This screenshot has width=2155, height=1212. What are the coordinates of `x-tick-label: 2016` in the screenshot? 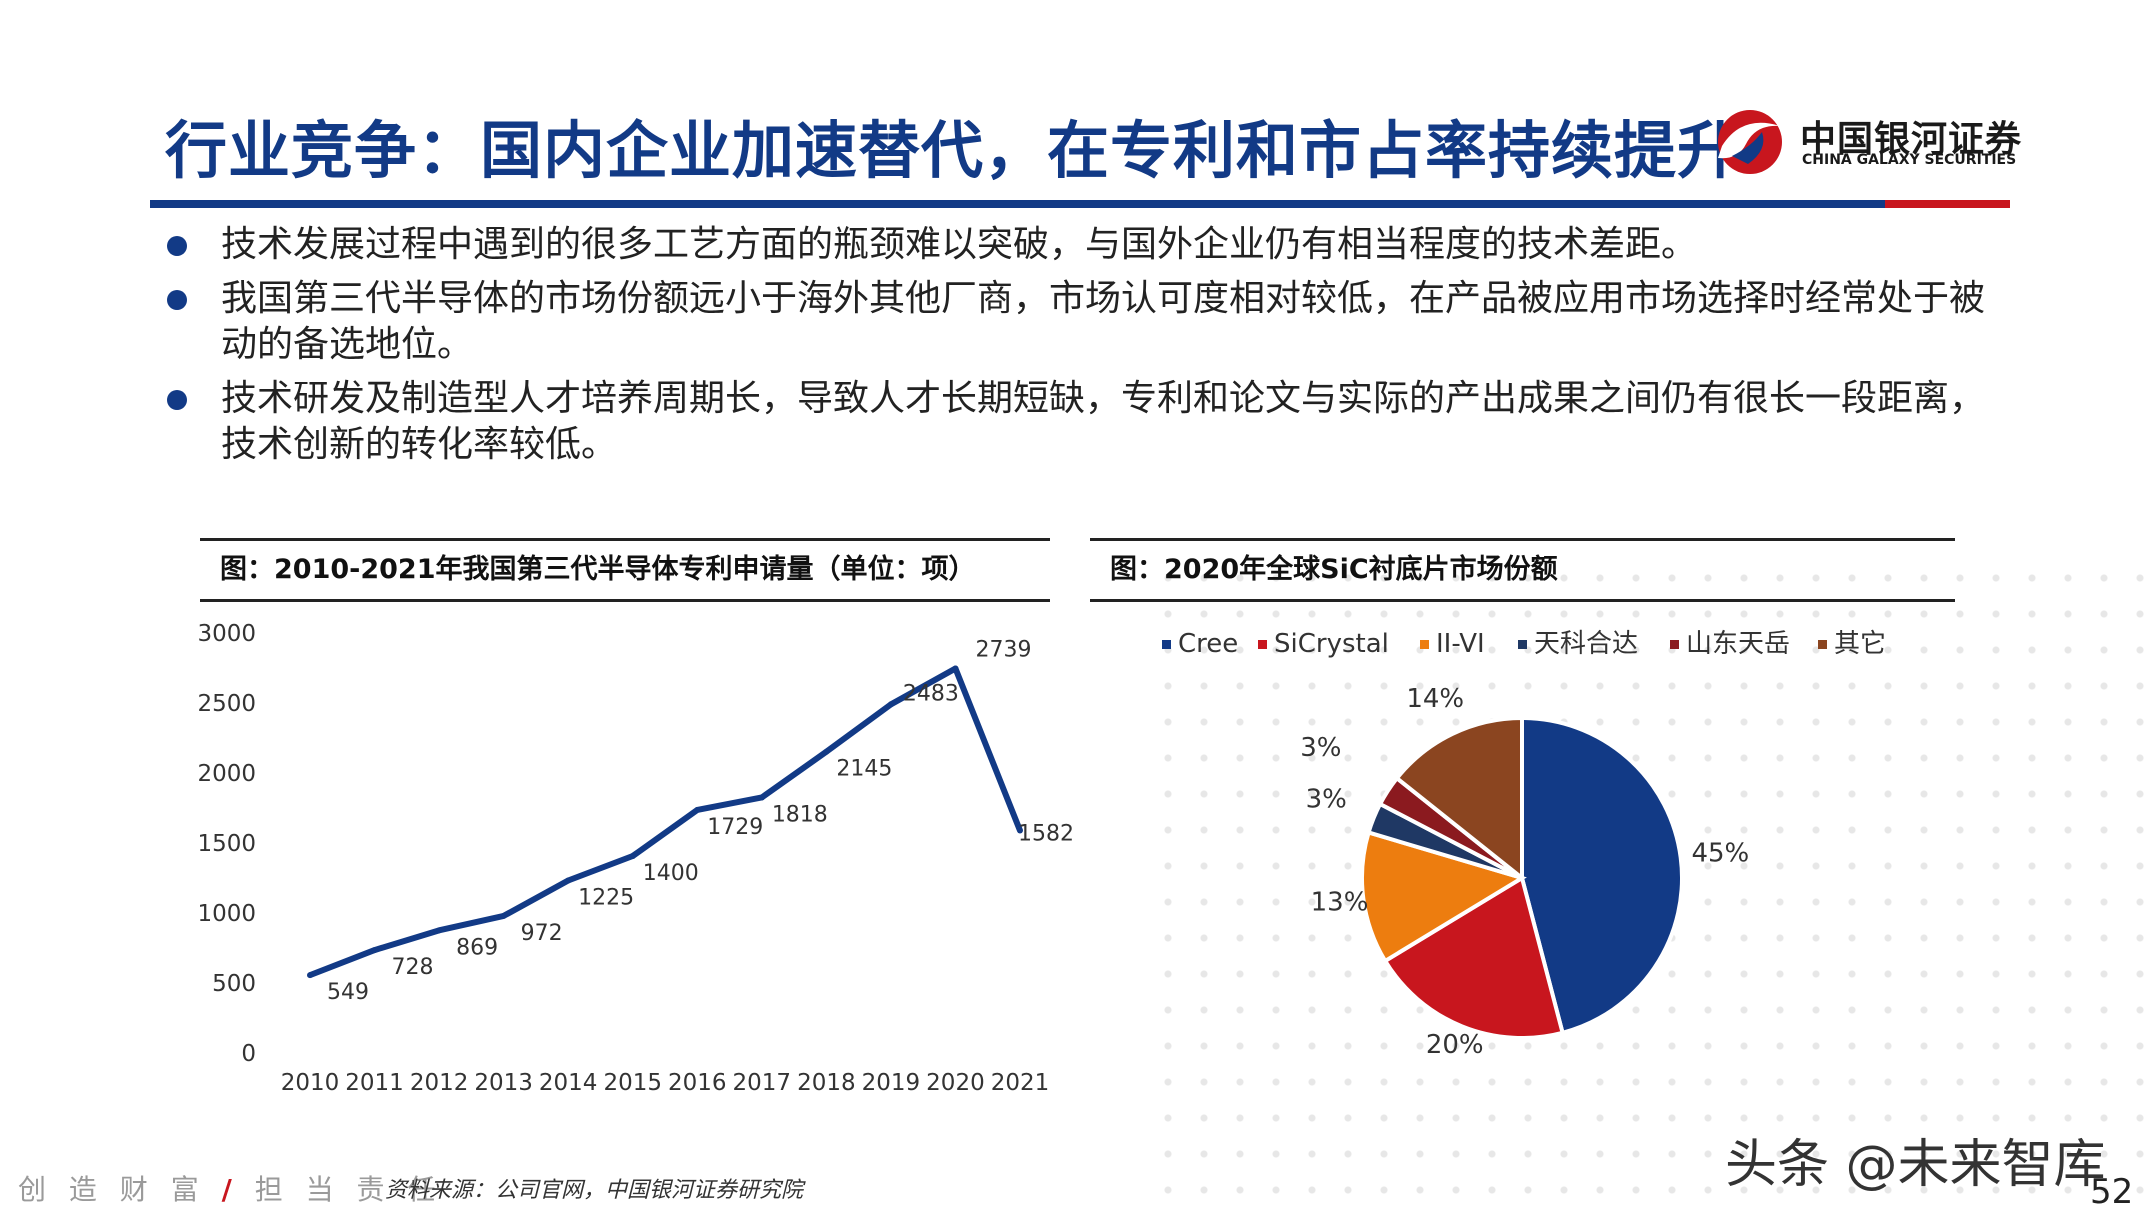 It's located at (697, 1083).